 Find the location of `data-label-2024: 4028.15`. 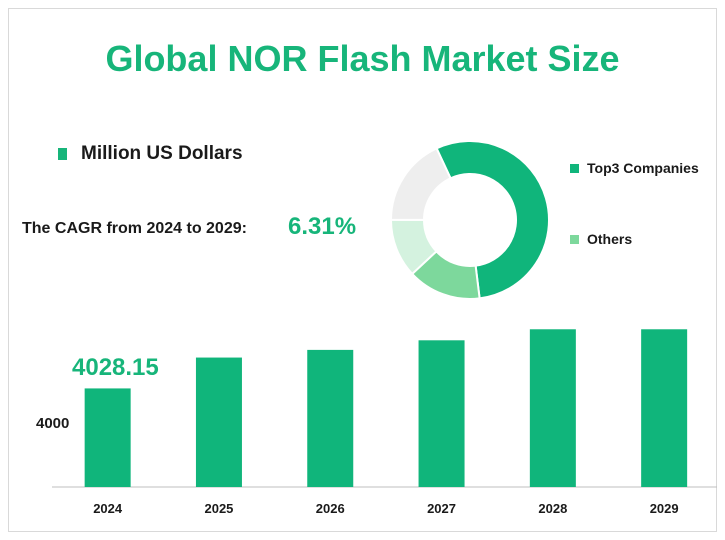

data-label-2024: 4028.15 is located at coordinates (115, 367).